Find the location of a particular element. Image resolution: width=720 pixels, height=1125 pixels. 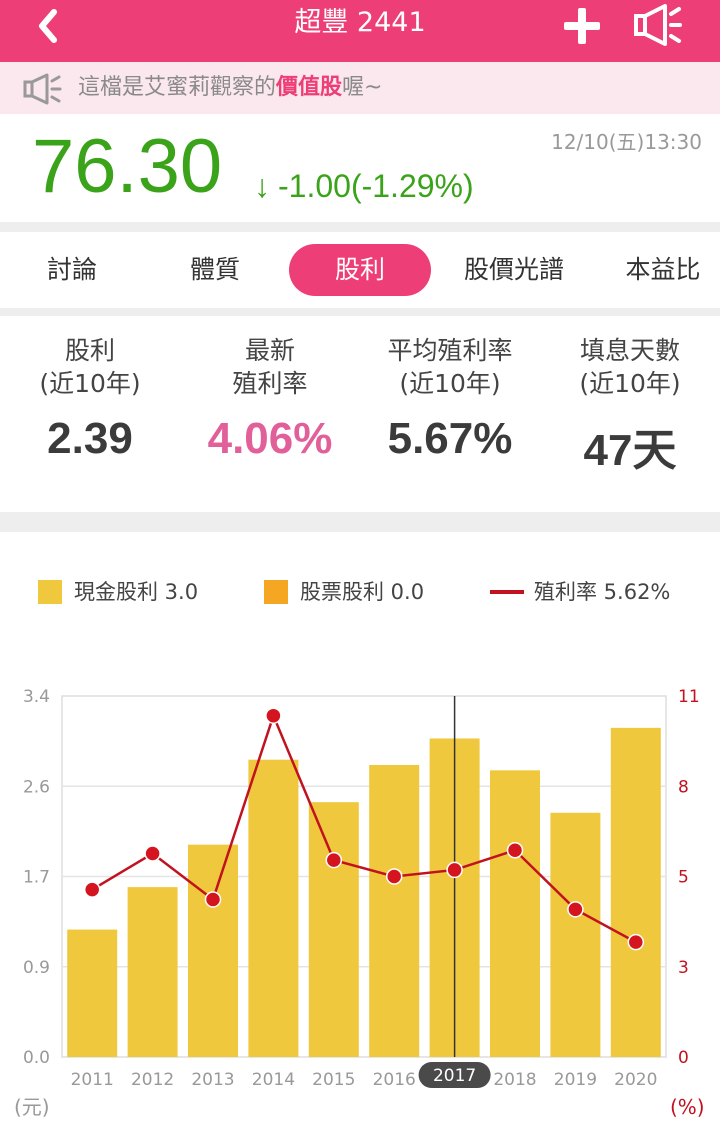

selected-year-label: 2017 is located at coordinates (454, 1076).